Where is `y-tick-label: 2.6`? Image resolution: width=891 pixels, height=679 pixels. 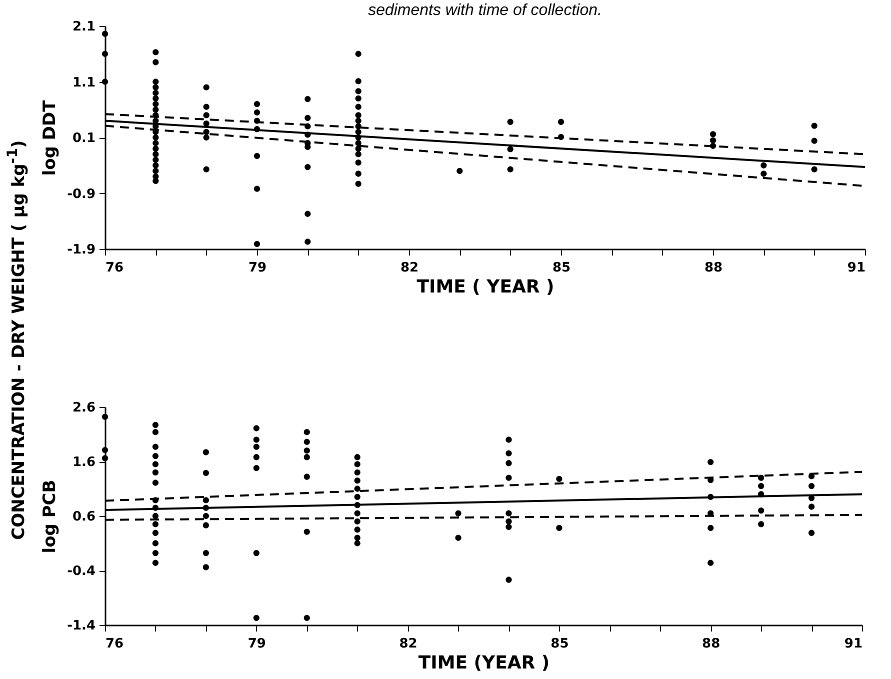 y-tick-label: 2.6 is located at coordinates (84, 408).